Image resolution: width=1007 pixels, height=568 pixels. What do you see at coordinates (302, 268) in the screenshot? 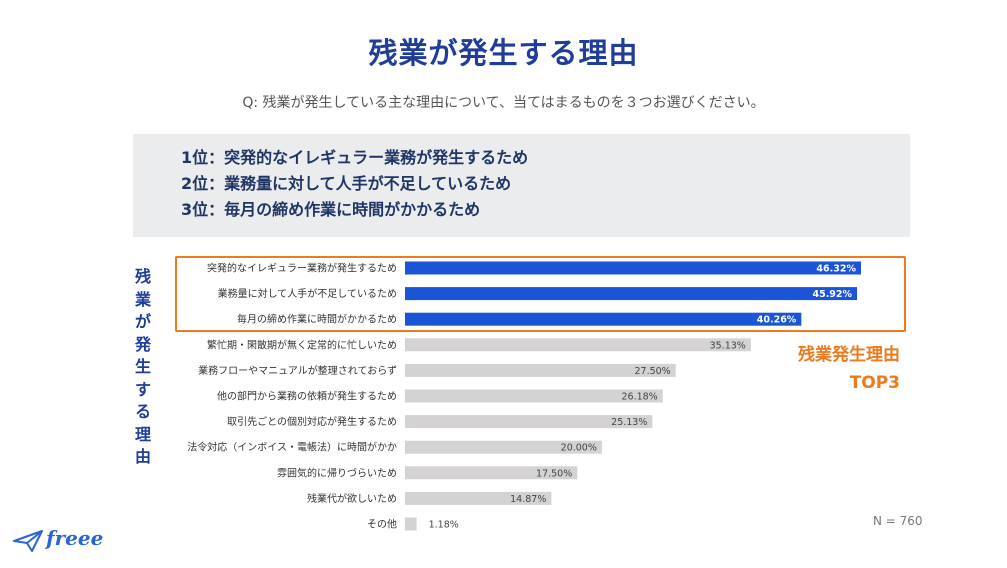
I see `category-label: 突発的なイレギュラー業務が発生するため` at bounding box center [302, 268].